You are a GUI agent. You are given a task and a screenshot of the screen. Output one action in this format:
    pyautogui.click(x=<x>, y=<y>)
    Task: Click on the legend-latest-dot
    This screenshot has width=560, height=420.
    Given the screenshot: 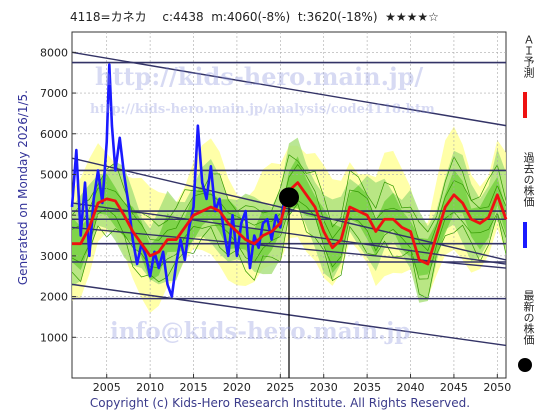 What is the action you would take?
    pyautogui.click(x=525, y=365)
    